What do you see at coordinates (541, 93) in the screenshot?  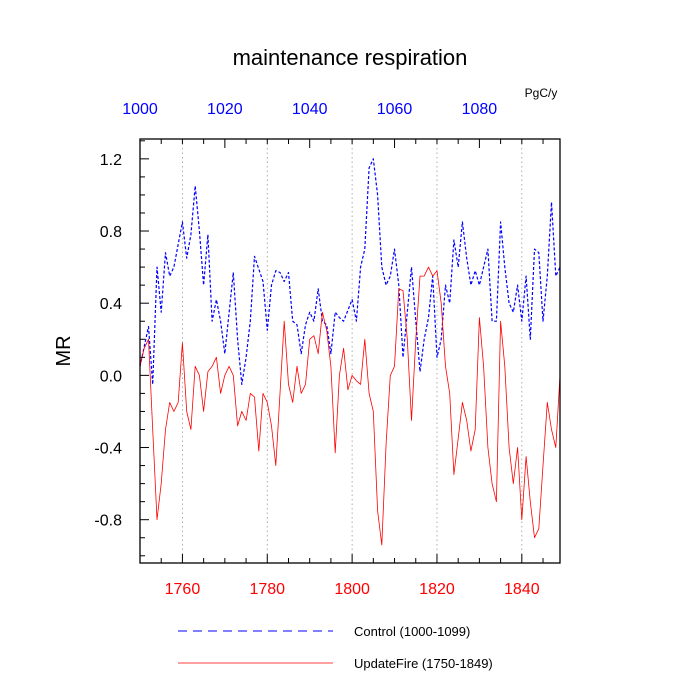 I see `units-label: PgC/y` at bounding box center [541, 93].